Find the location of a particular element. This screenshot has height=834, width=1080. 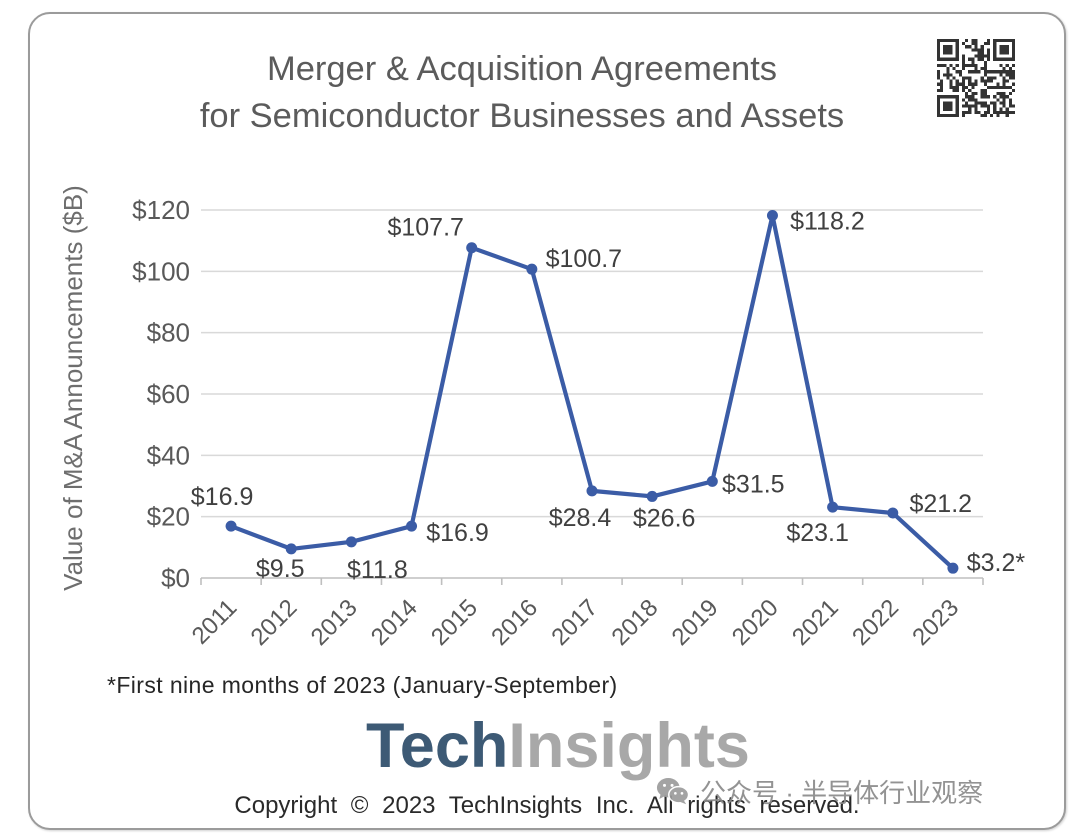

data-label: $107.7 is located at coordinates (425, 228).